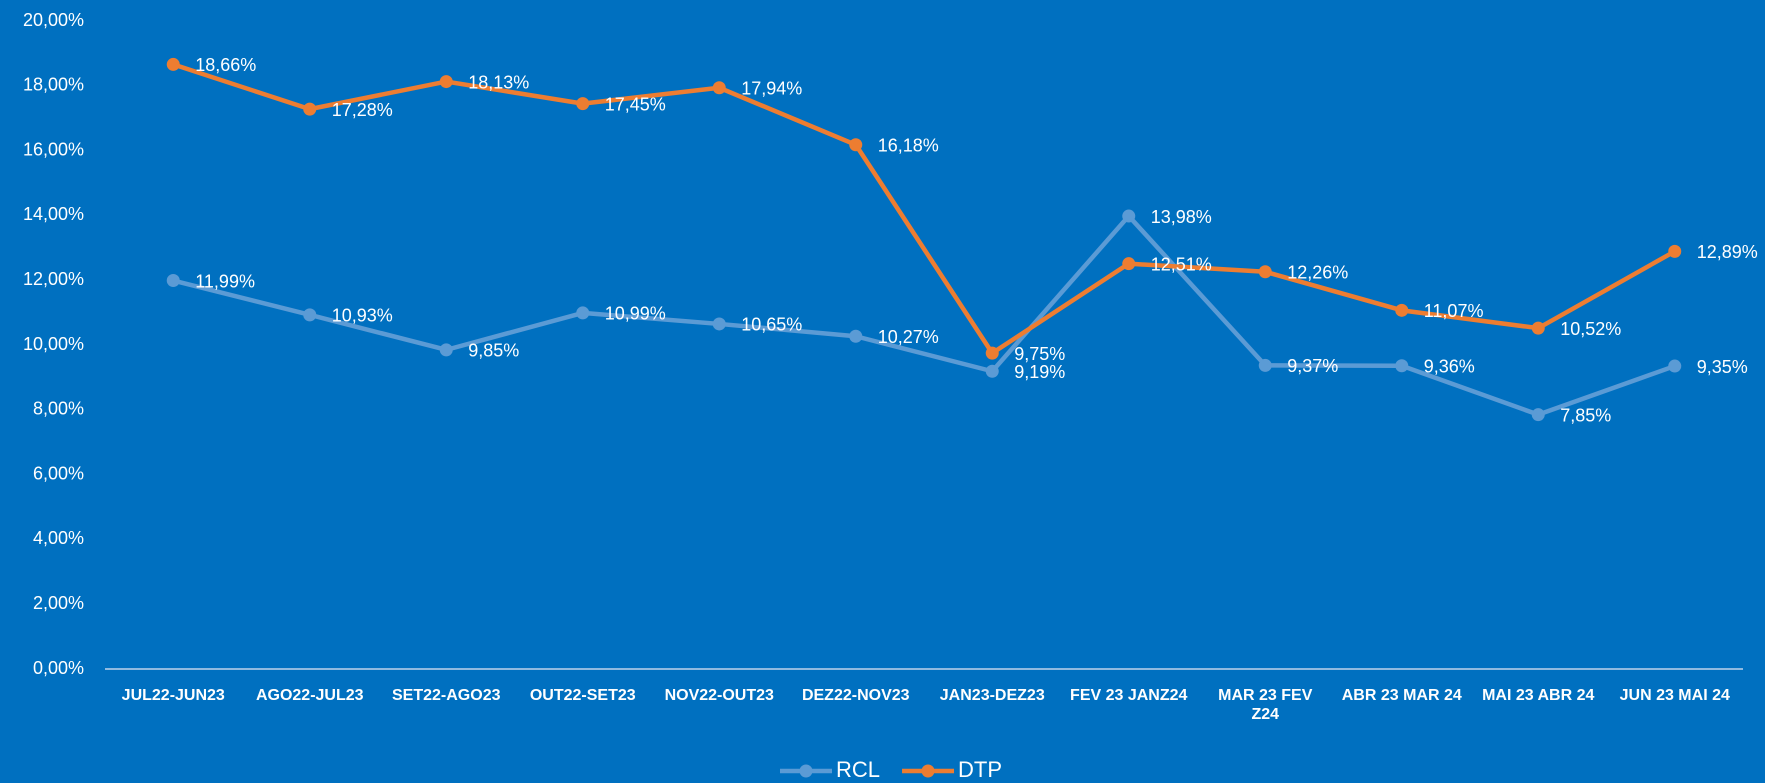  What do you see at coordinates (908, 337) in the screenshot?
I see `data-label: 10,27%` at bounding box center [908, 337].